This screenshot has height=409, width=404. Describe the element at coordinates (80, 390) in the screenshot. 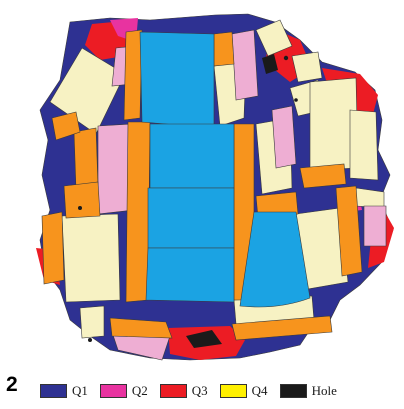

I see `legend-label-q1: Q1` at that location.